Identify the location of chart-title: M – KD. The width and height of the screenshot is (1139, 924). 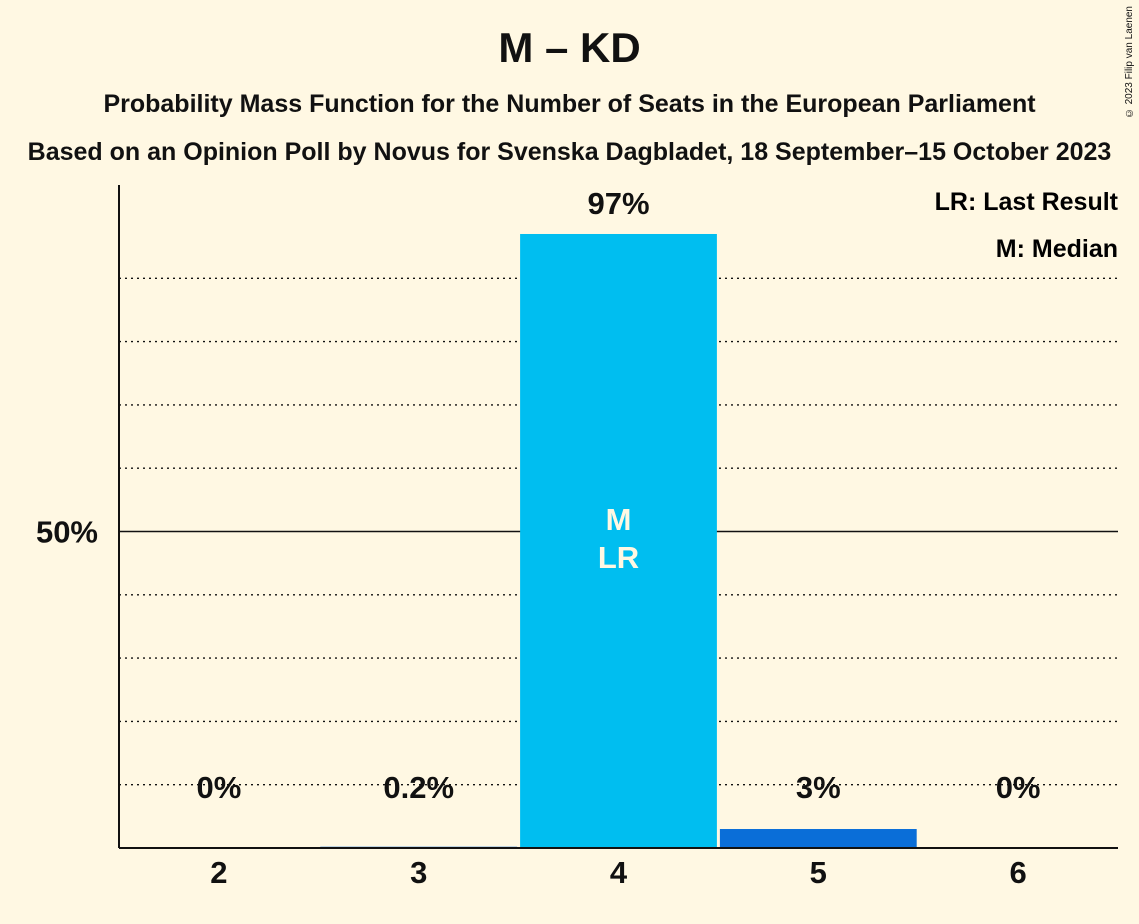
(569, 47).